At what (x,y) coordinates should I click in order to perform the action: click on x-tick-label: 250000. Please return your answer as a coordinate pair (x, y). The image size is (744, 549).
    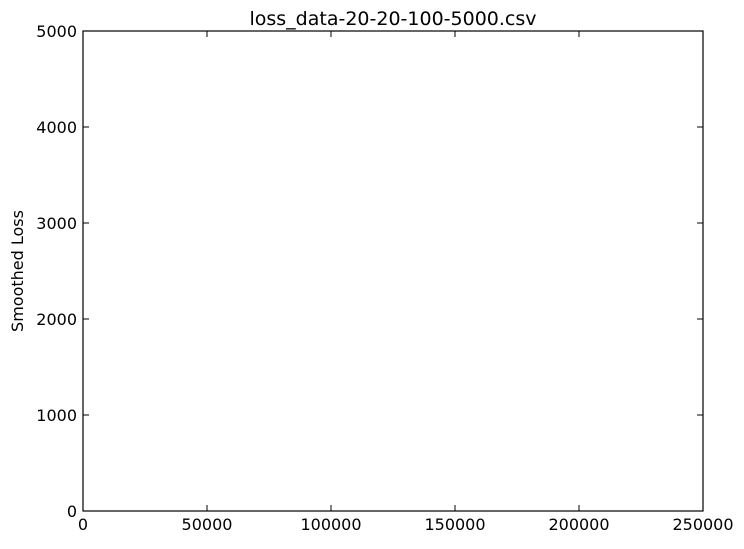
    Looking at the image, I should click on (702, 524).